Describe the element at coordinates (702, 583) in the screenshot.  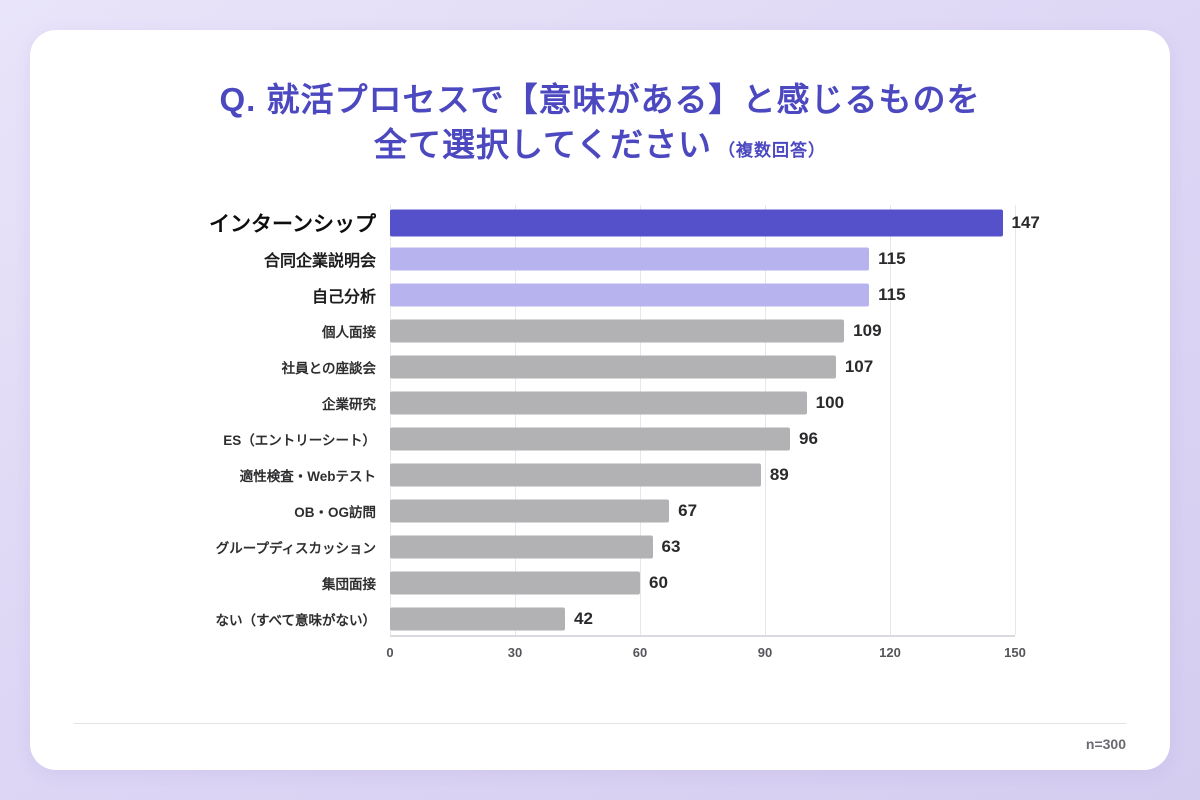
I see `bar-track: 60` at that location.